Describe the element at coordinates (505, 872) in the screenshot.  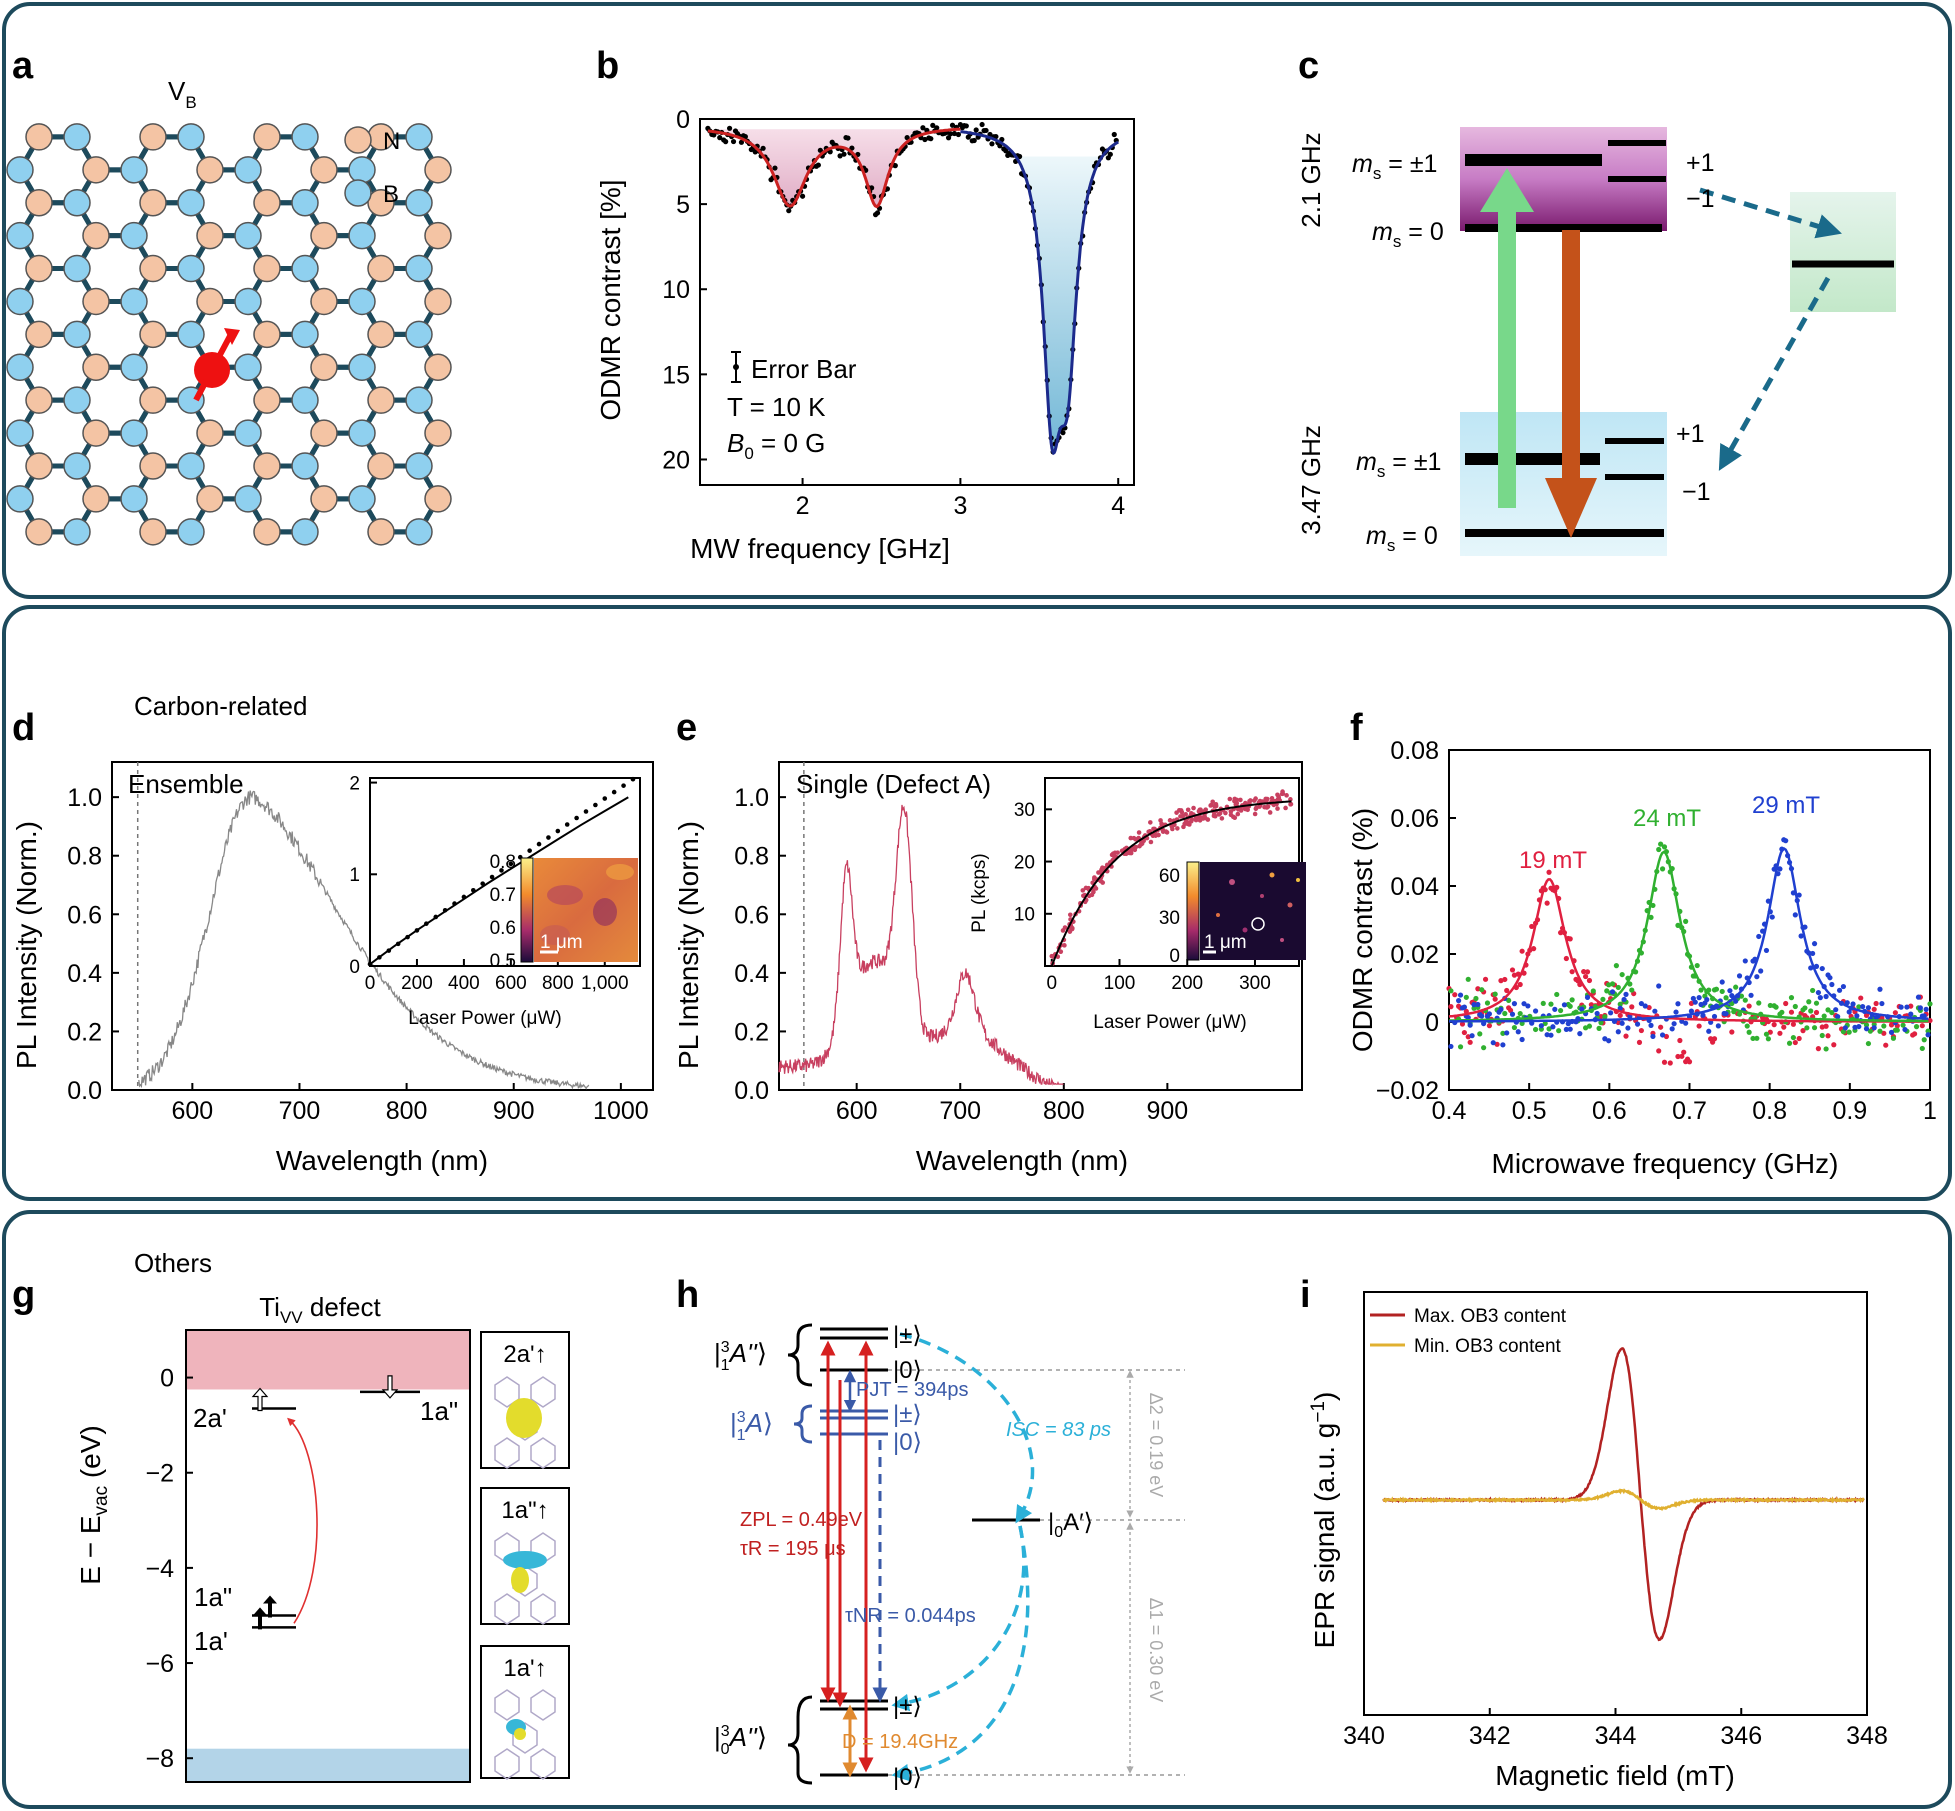
I see `d-inset-frame` at that location.